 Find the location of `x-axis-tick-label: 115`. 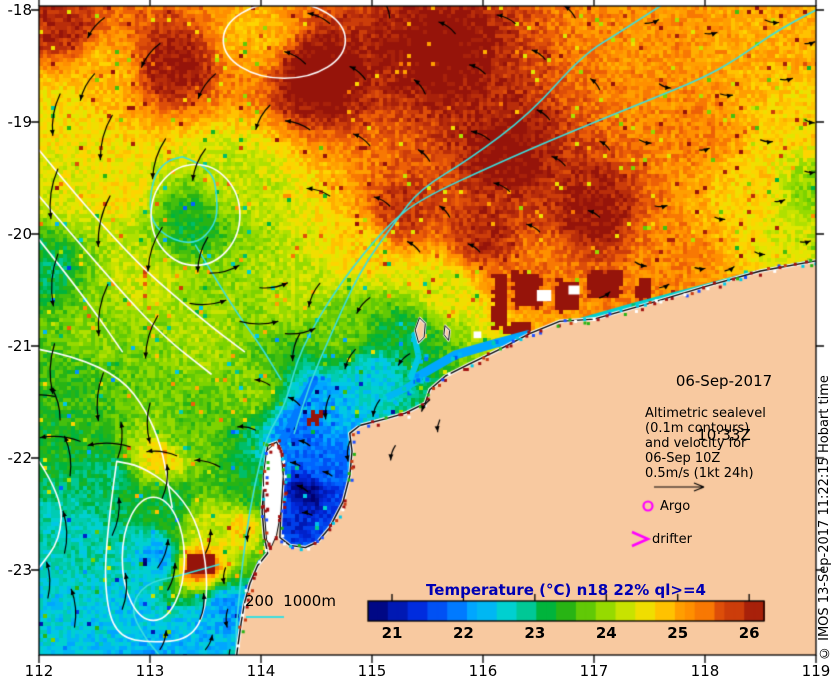

x-axis-tick-label: 115 is located at coordinates (372, 671).